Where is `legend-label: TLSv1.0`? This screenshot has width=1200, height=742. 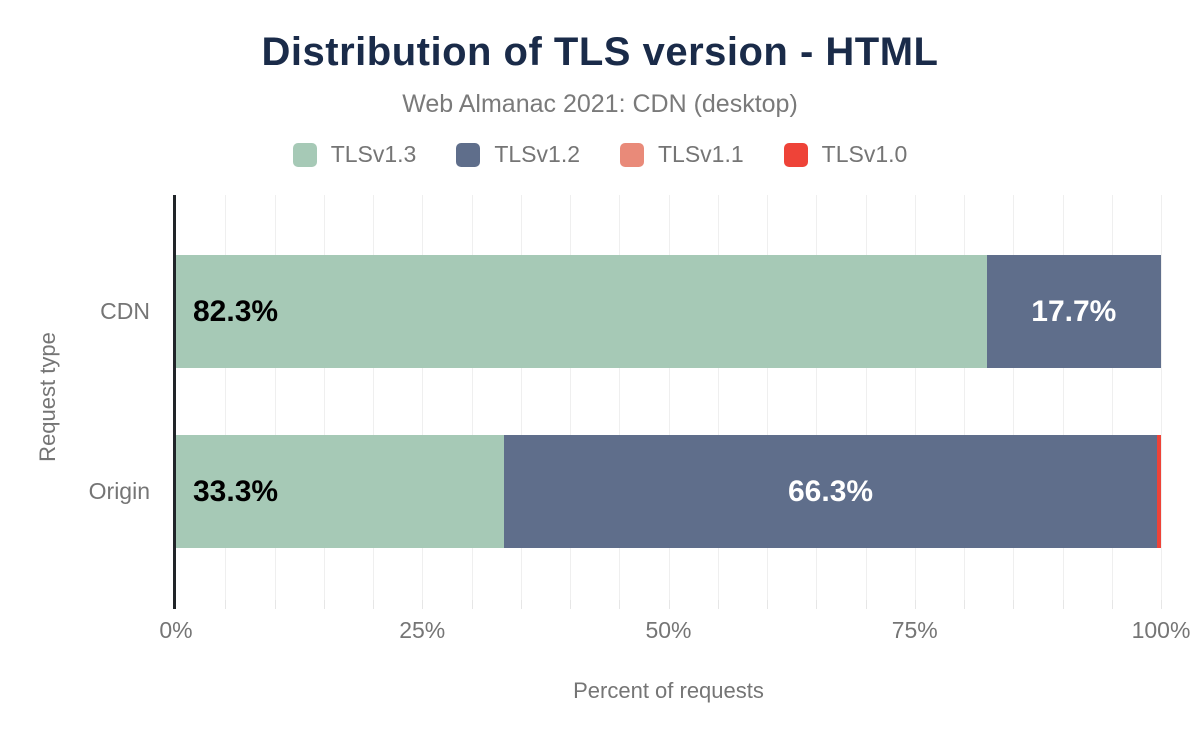
legend-label: TLSv1.0 is located at coordinates (864, 154).